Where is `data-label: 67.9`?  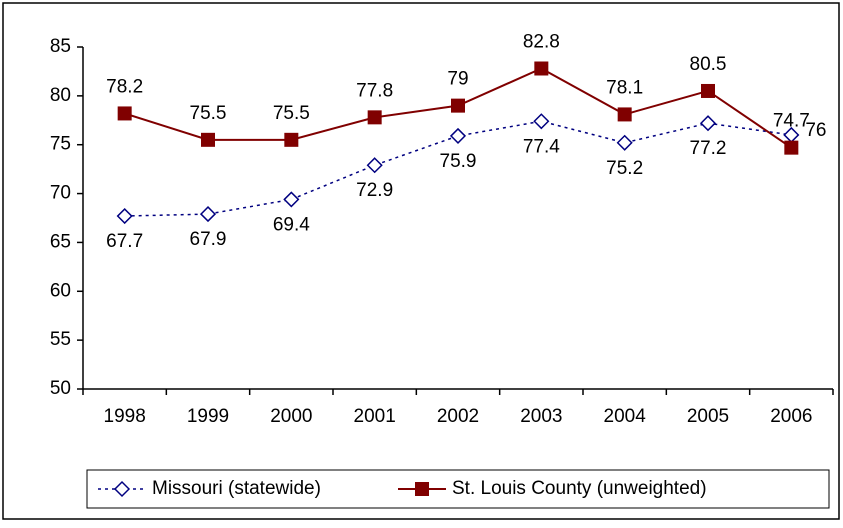 data-label: 67.9 is located at coordinates (208, 239).